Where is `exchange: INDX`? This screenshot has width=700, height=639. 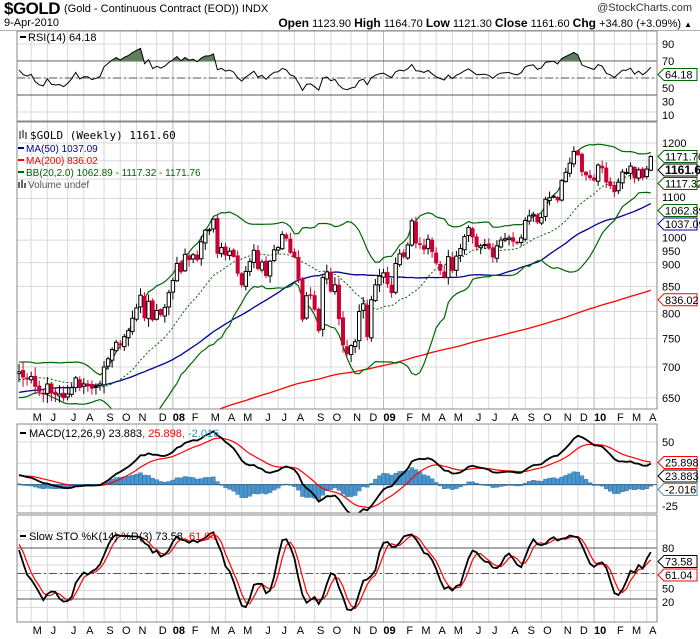 exchange: INDX is located at coordinates (255, 9).